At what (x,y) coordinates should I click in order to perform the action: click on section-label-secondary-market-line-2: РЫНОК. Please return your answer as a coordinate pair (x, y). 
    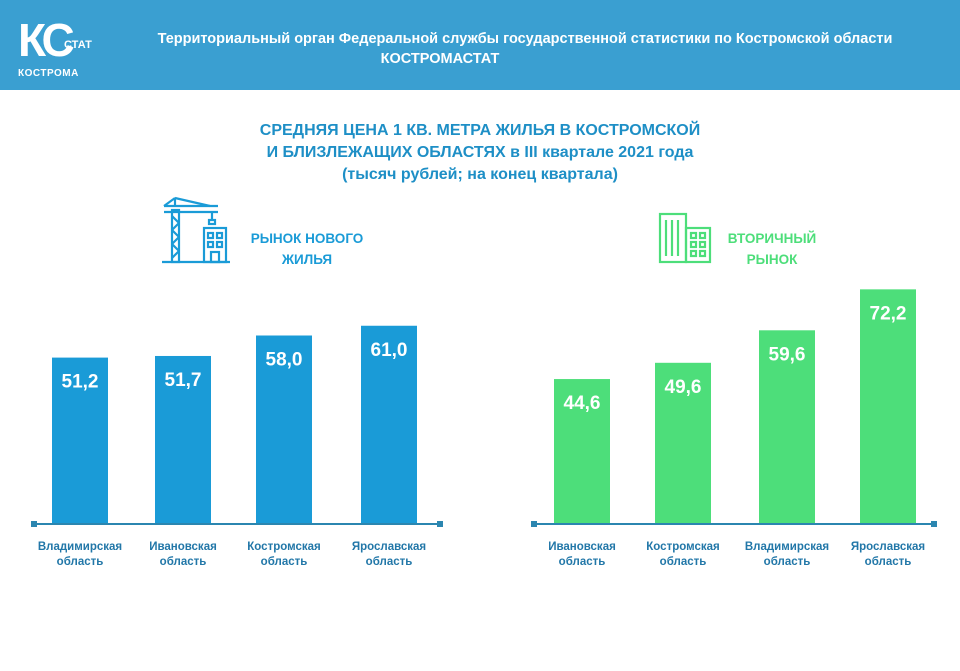
    Looking at the image, I should click on (772, 259).